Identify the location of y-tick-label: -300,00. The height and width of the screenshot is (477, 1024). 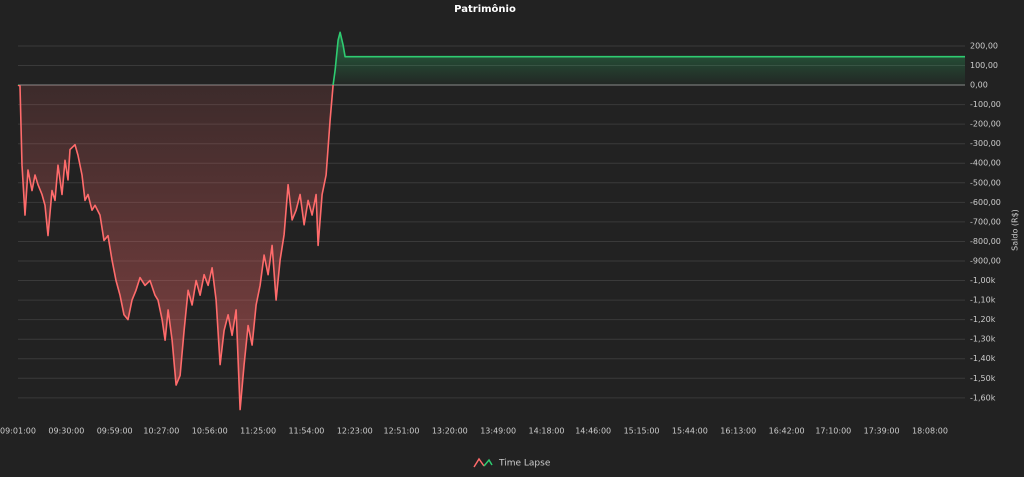
(985, 143).